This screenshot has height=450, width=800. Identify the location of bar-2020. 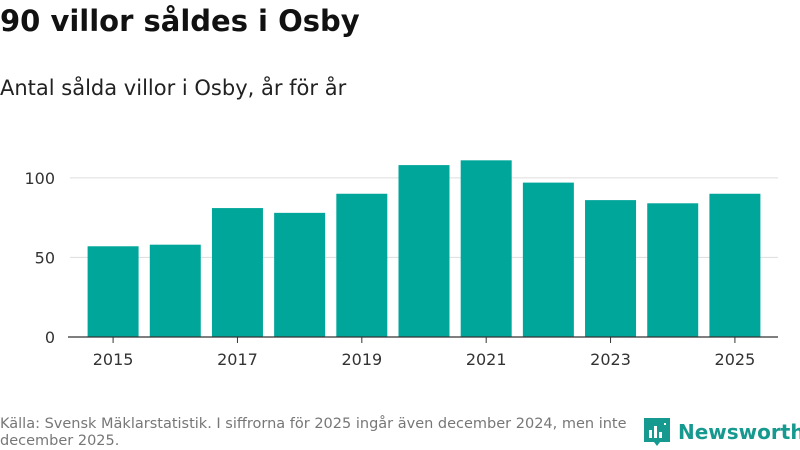
(424, 251).